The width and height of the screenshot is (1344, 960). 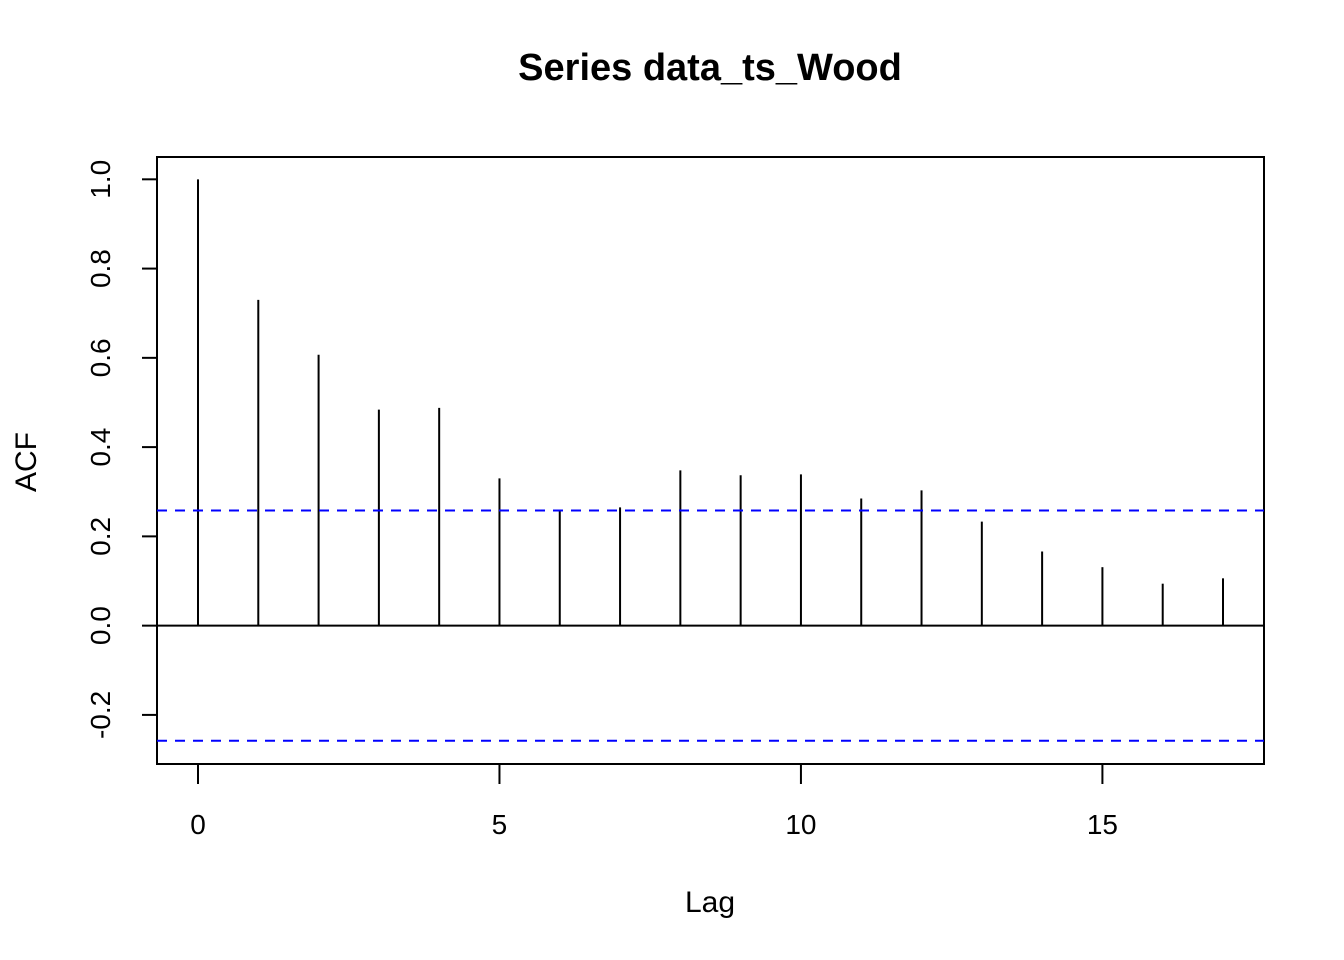 What do you see at coordinates (100, 357) in the screenshot?
I see `y-tick-label: 0.6` at bounding box center [100, 357].